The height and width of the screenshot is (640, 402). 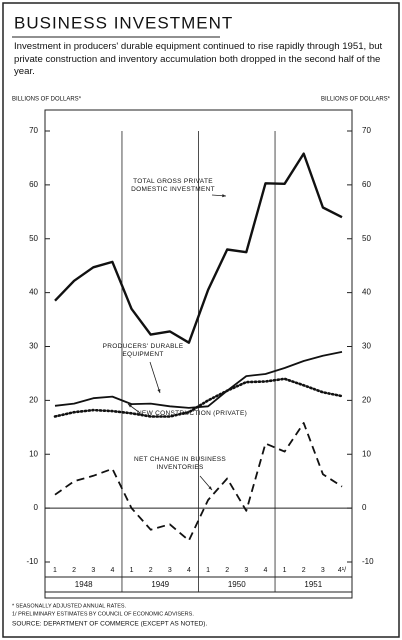 I want to click on y2-tick-label: -10, so click(x=368, y=561).